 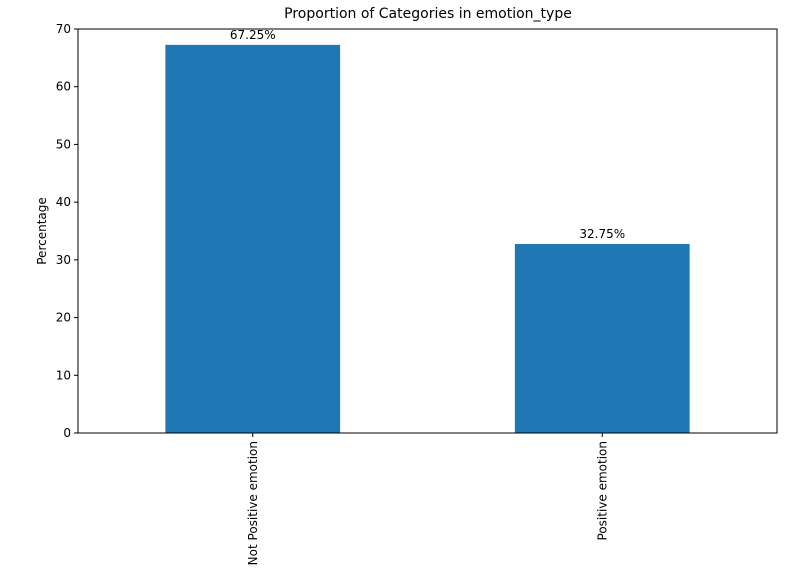 I want to click on y-tick-label: 30, so click(x=63, y=260).